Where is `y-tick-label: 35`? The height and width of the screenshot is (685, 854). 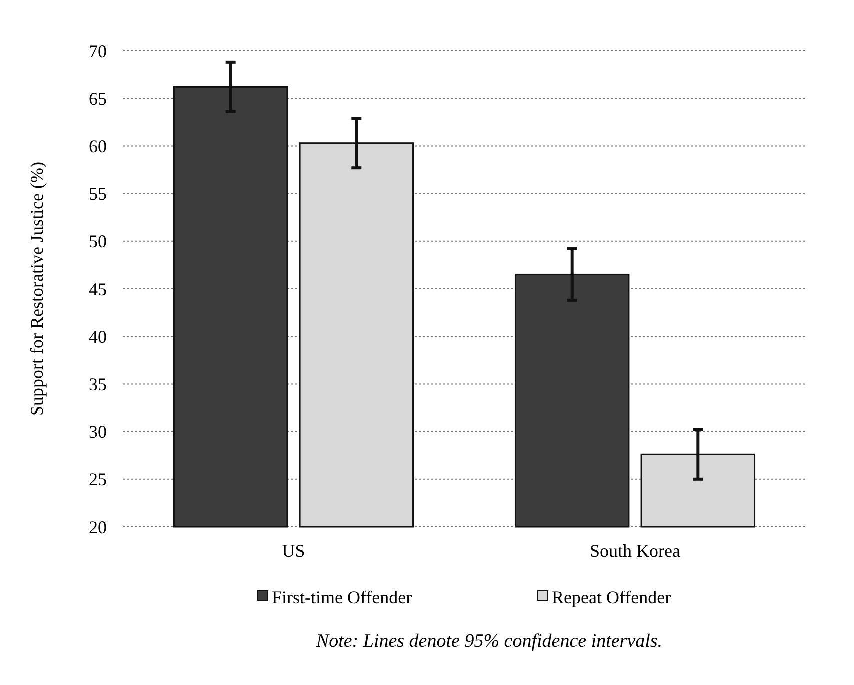
y-tick-label: 35 is located at coordinates (98, 384).